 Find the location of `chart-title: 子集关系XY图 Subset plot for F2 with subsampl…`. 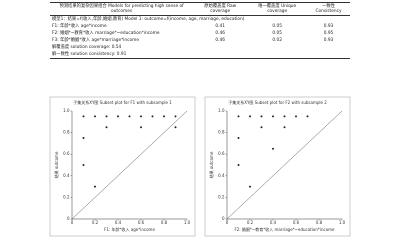

chart-title: 子集关系XY图 Subset plot for F2 with subsampl… is located at coordinates (277, 102).